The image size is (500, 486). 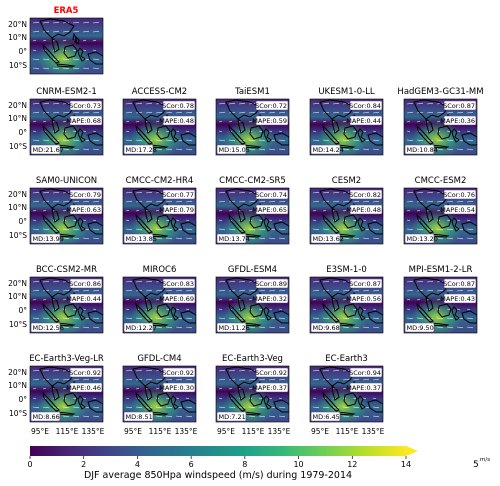 What do you see at coordinates (66, 359) in the screenshot?
I see `model-title: EC-Earth3-Veg-LR` at bounding box center [66, 359].